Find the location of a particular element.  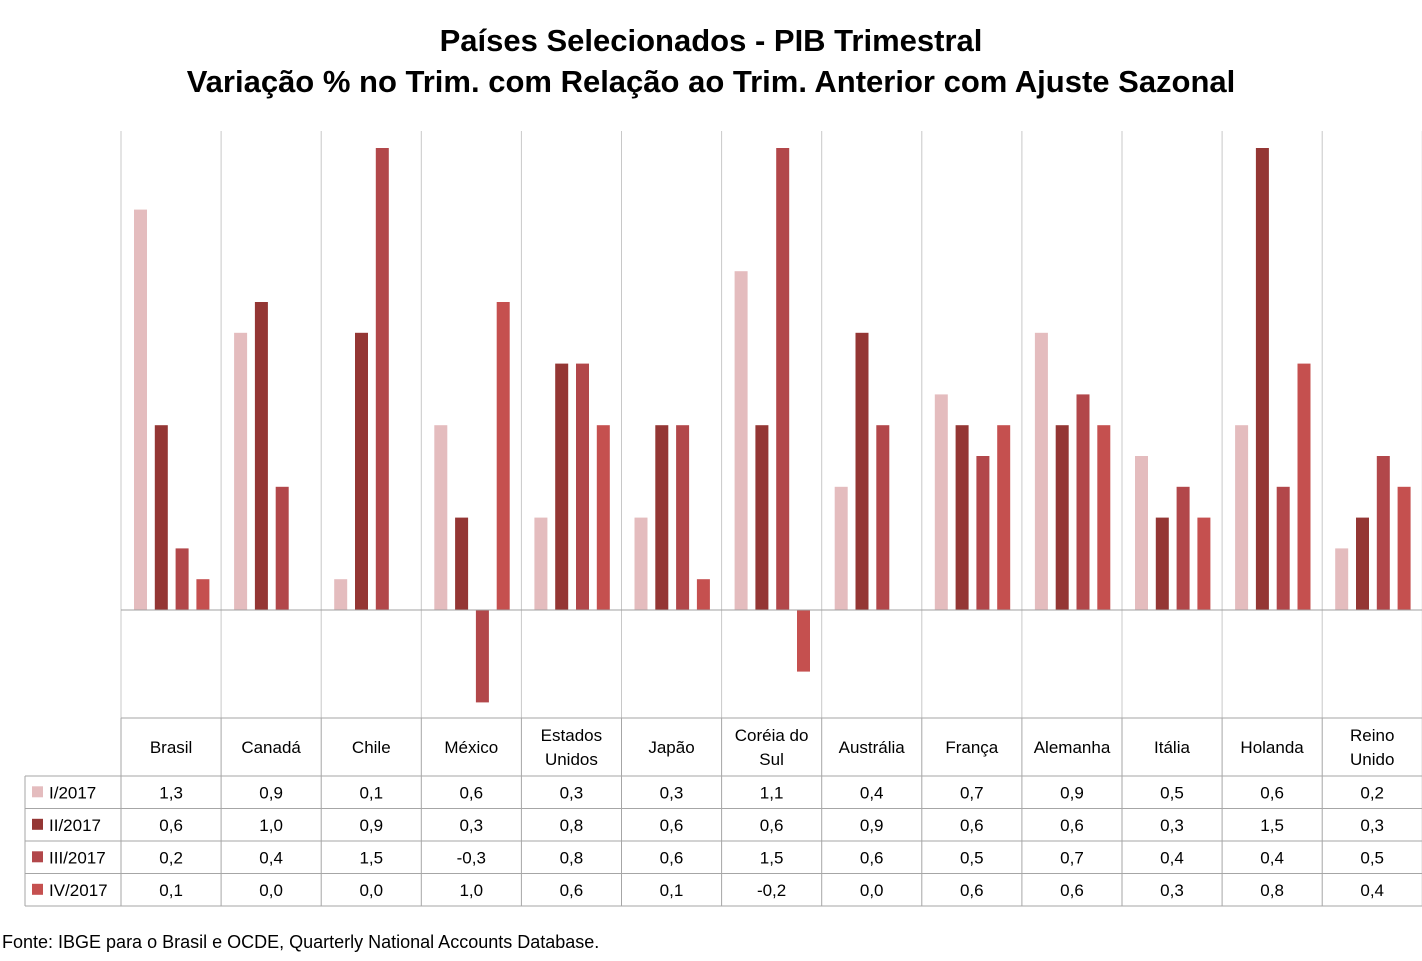

series-name-label: II/2017 is located at coordinates (75, 825).